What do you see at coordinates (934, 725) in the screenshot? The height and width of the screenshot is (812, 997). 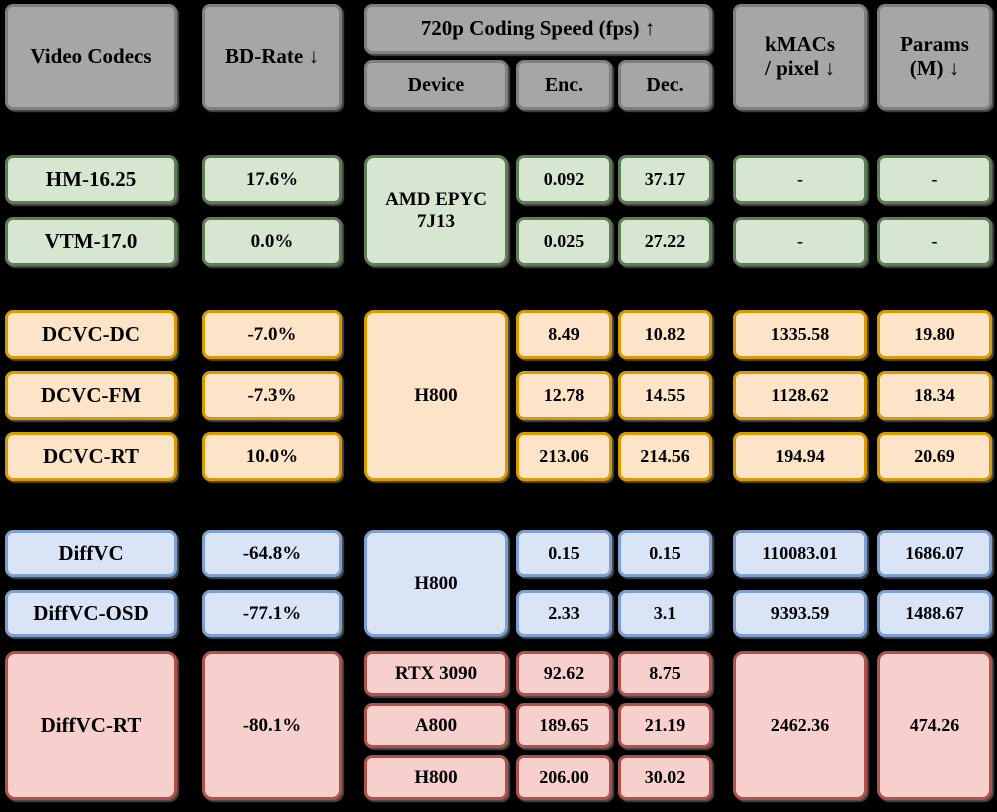 I see `cell-diffvcrt-params: 474.26` at bounding box center [934, 725].